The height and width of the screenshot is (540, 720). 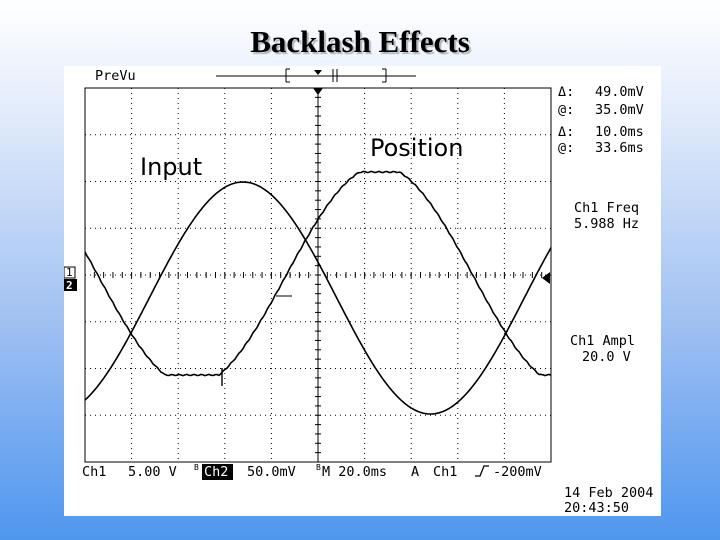 I want to click on delta-v-value: 49.0mV, so click(x=619, y=92).